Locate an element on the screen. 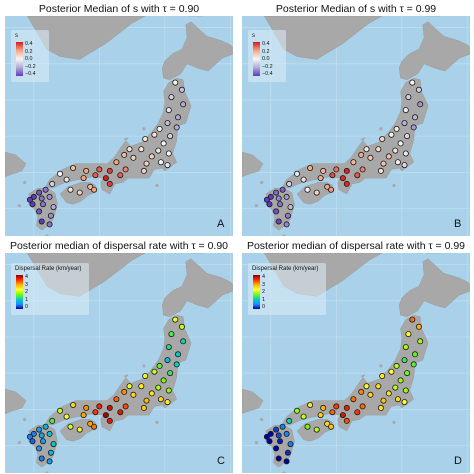  legend-tick-label: 0.2 is located at coordinates (266, 51).